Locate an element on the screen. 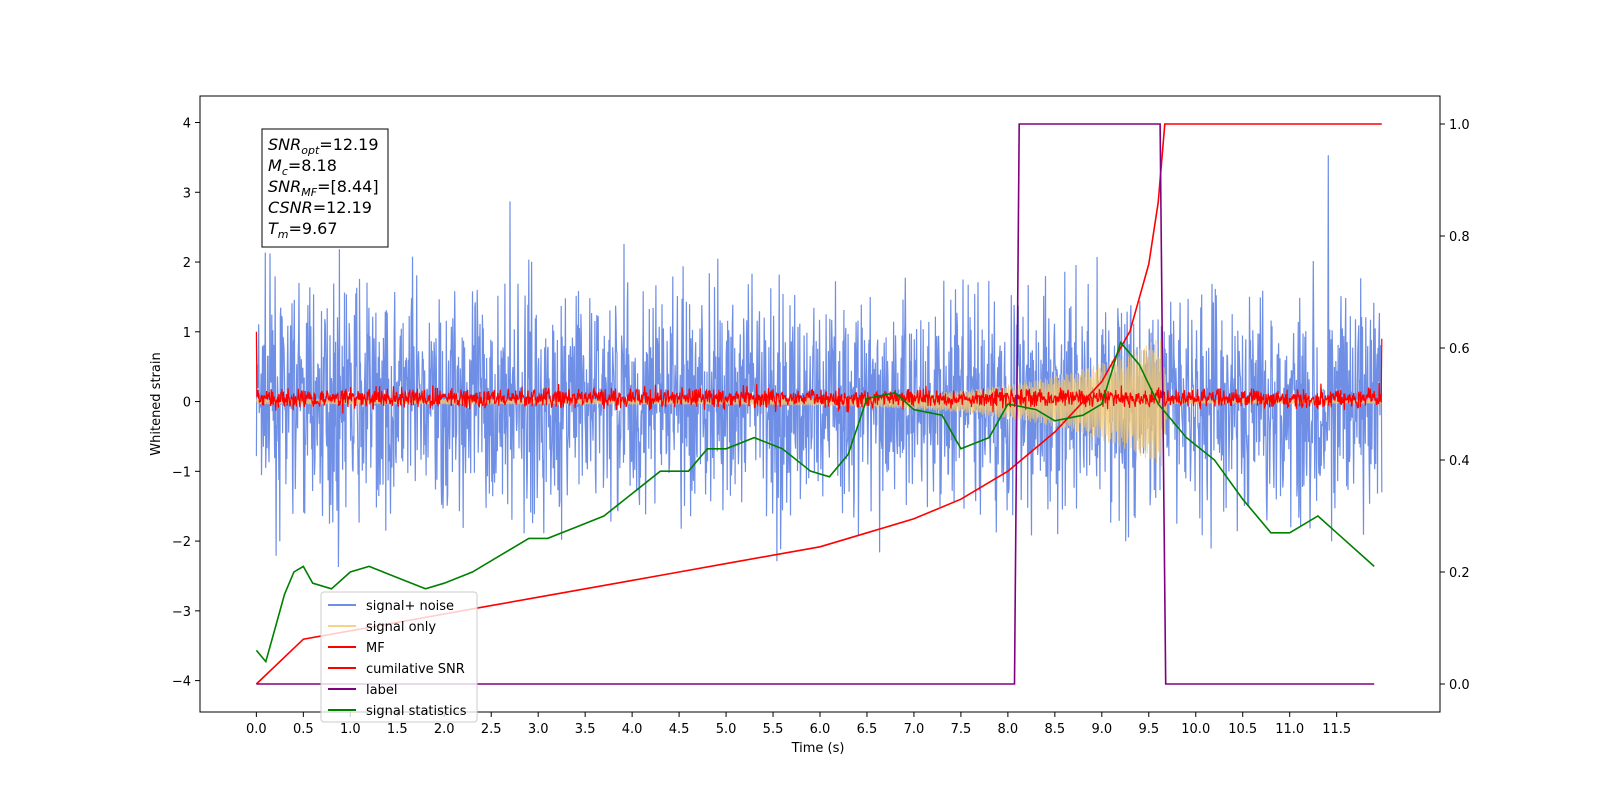 This screenshot has width=1600, height=800. annotation-line: Mc=8.18 is located at coordinates (302, 167).